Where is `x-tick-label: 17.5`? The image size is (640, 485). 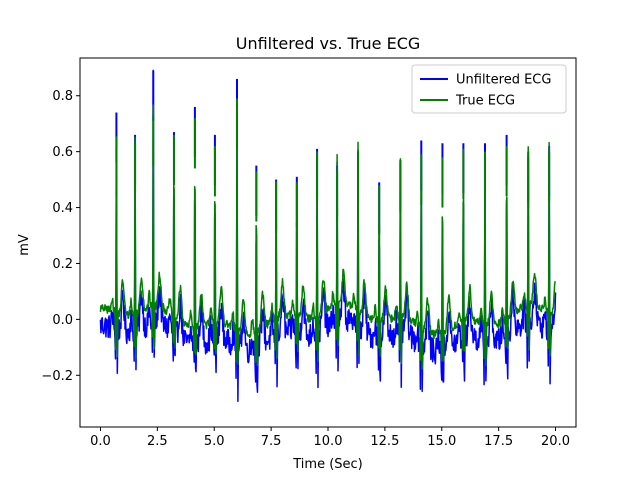 x-tick-label: 17.5 is located at coordinates (498, 441).